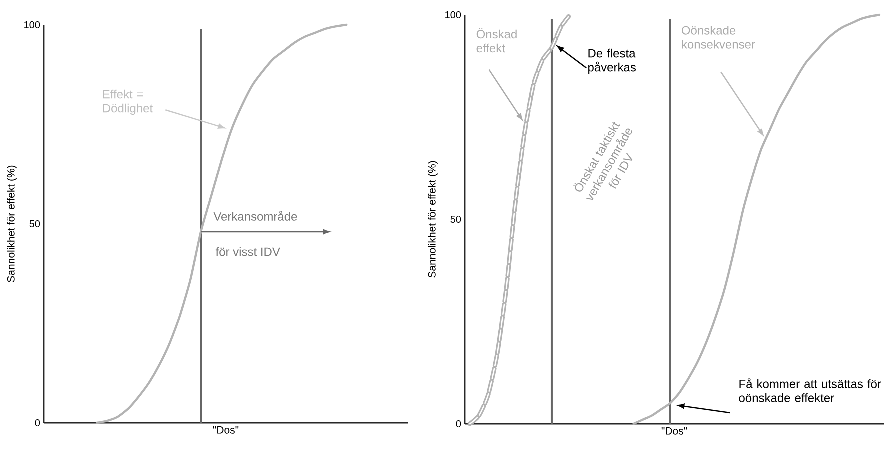  I want to click on line-series, so click(520, 219).